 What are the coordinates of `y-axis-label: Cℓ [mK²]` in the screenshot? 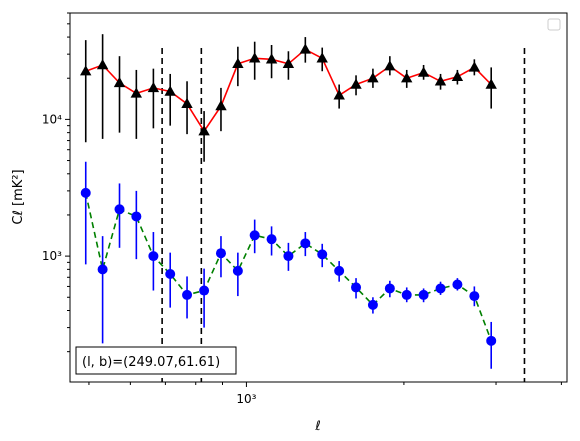 It's located at (18, 196).